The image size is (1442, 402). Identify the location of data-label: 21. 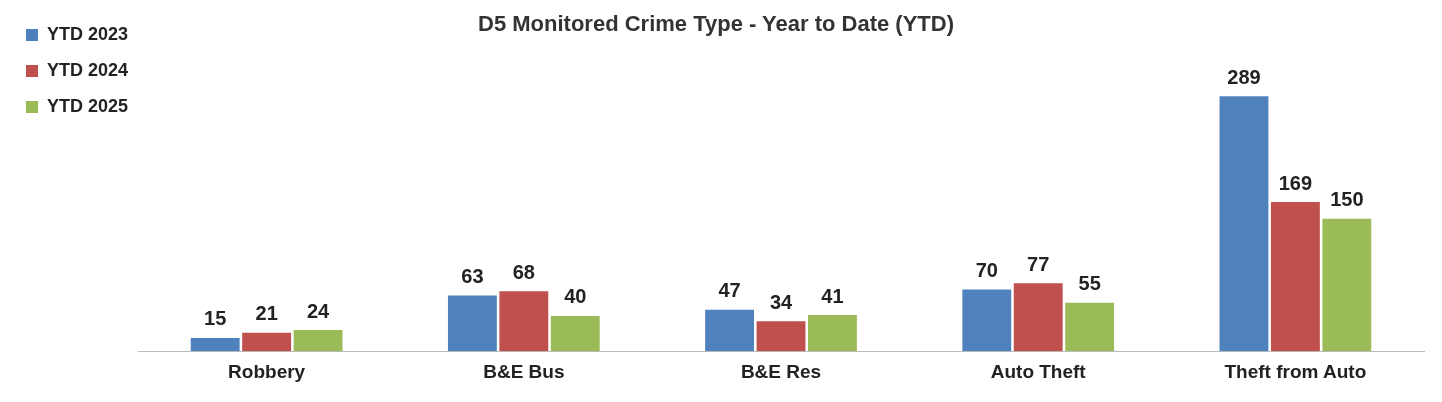
(266, 313).